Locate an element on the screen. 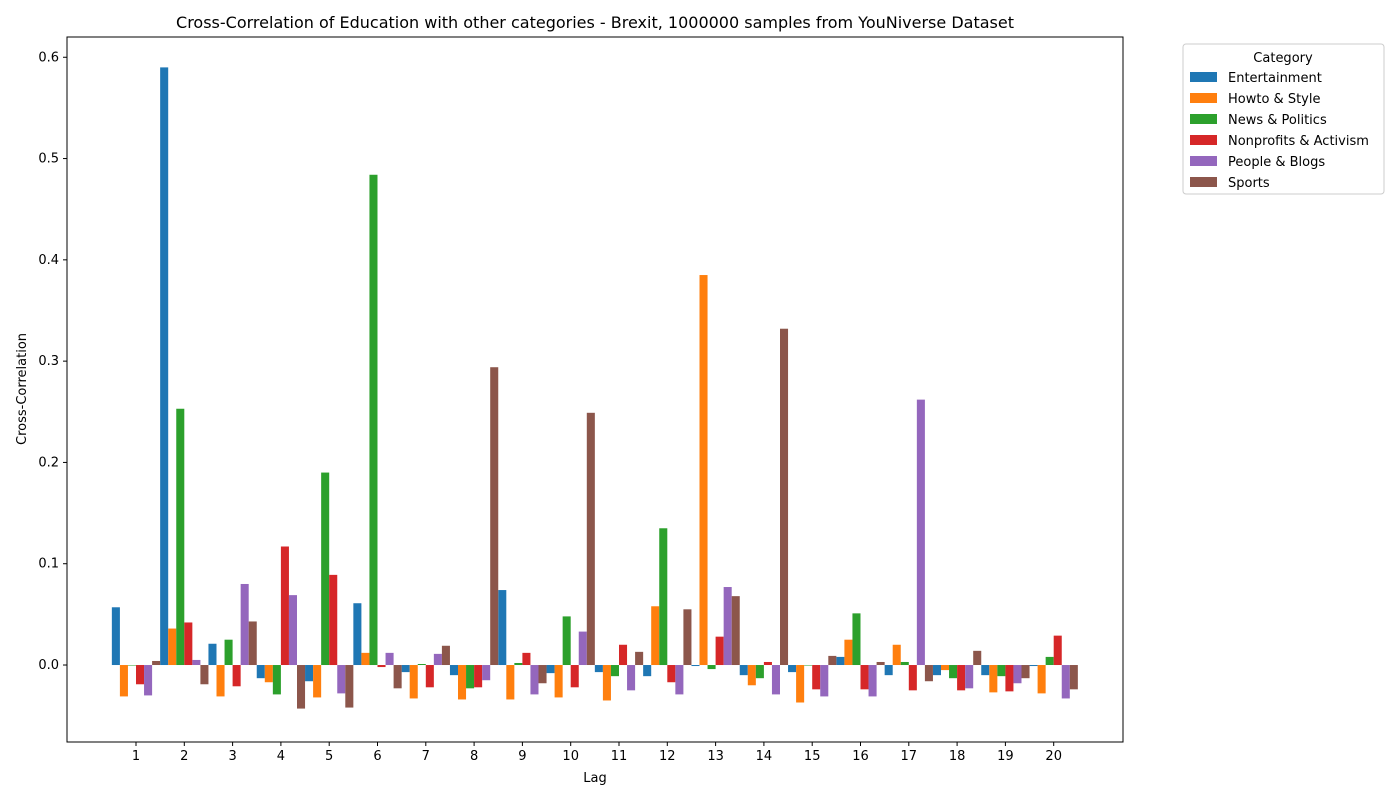 The width and height of the screenshot is (1400, 800). y-tick-label: 0.2 is located at coordinates (48, 462).